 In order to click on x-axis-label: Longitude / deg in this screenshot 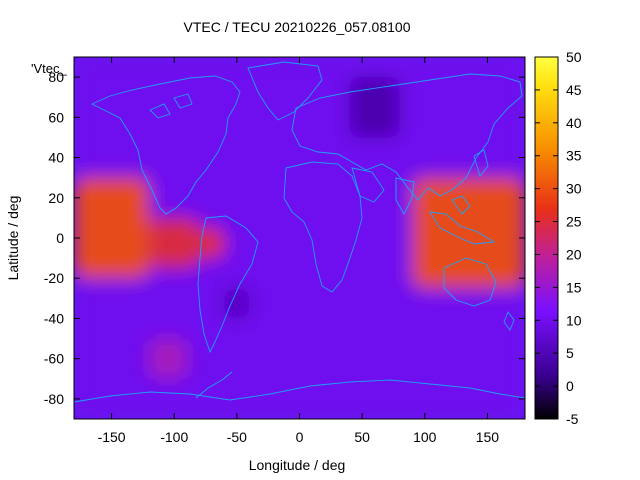, I will do `click(297, 465)`.